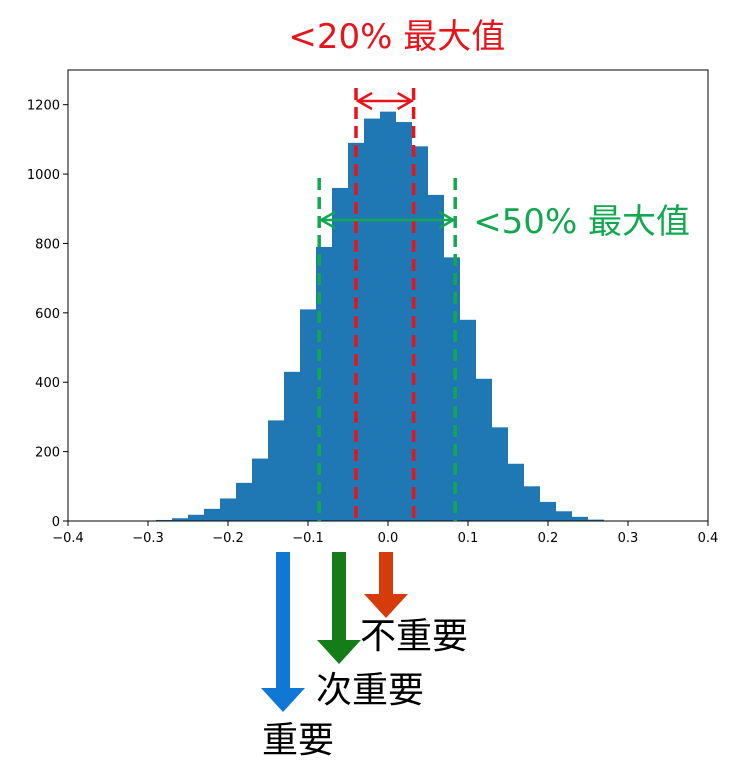  I want to click on arrow-down-icon-unimportant, so click(386, 585).